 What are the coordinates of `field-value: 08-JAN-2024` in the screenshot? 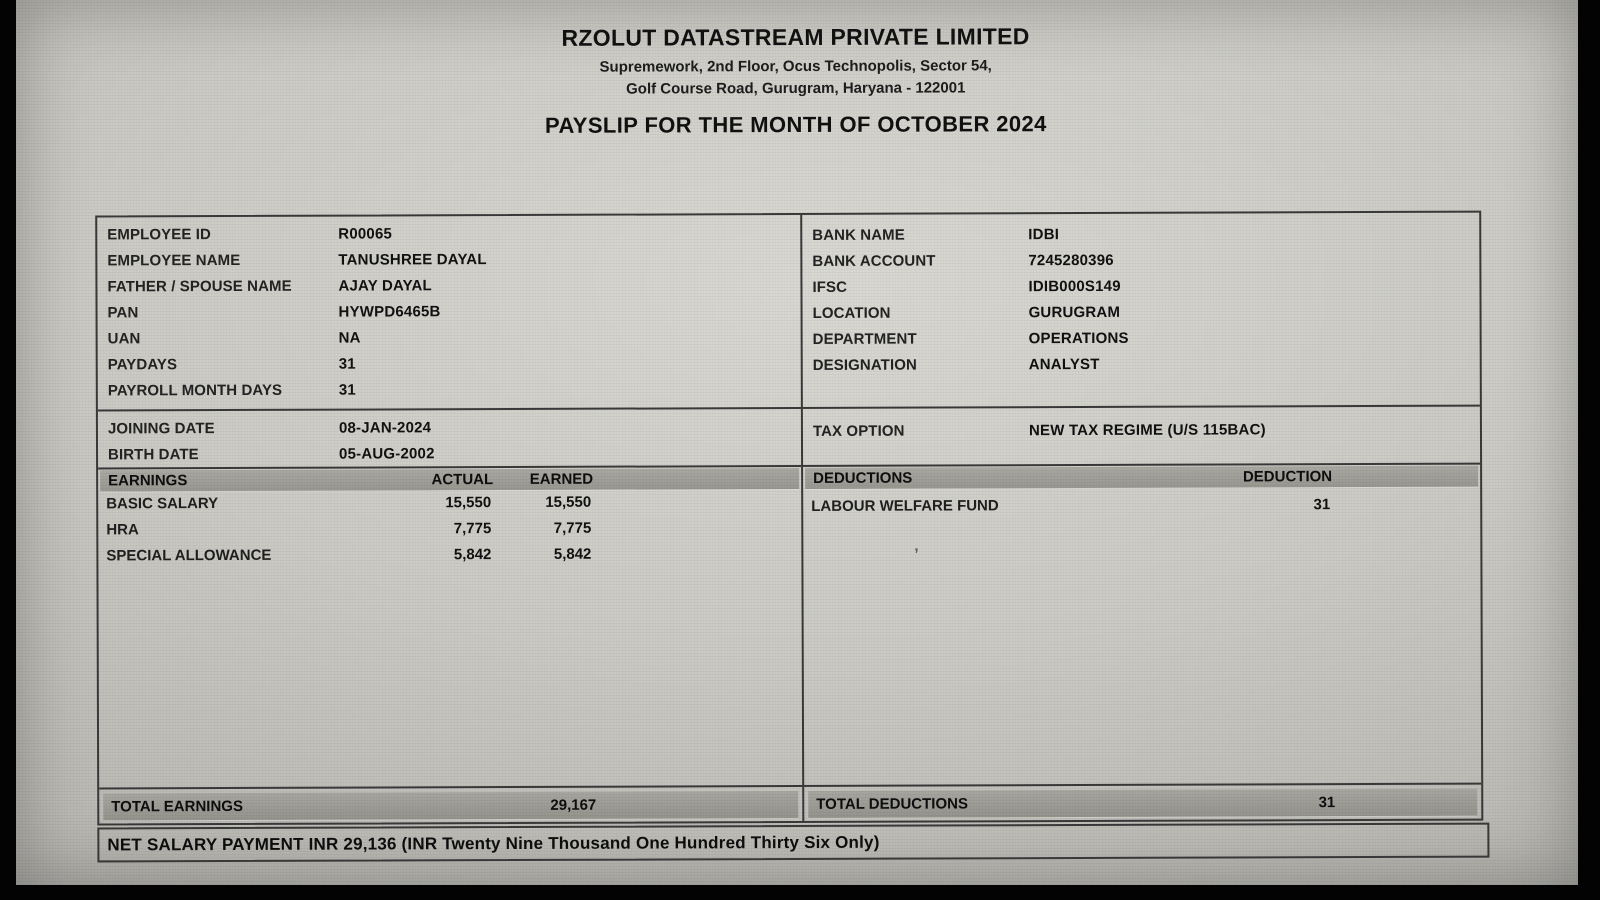 It's located at (385, 428).